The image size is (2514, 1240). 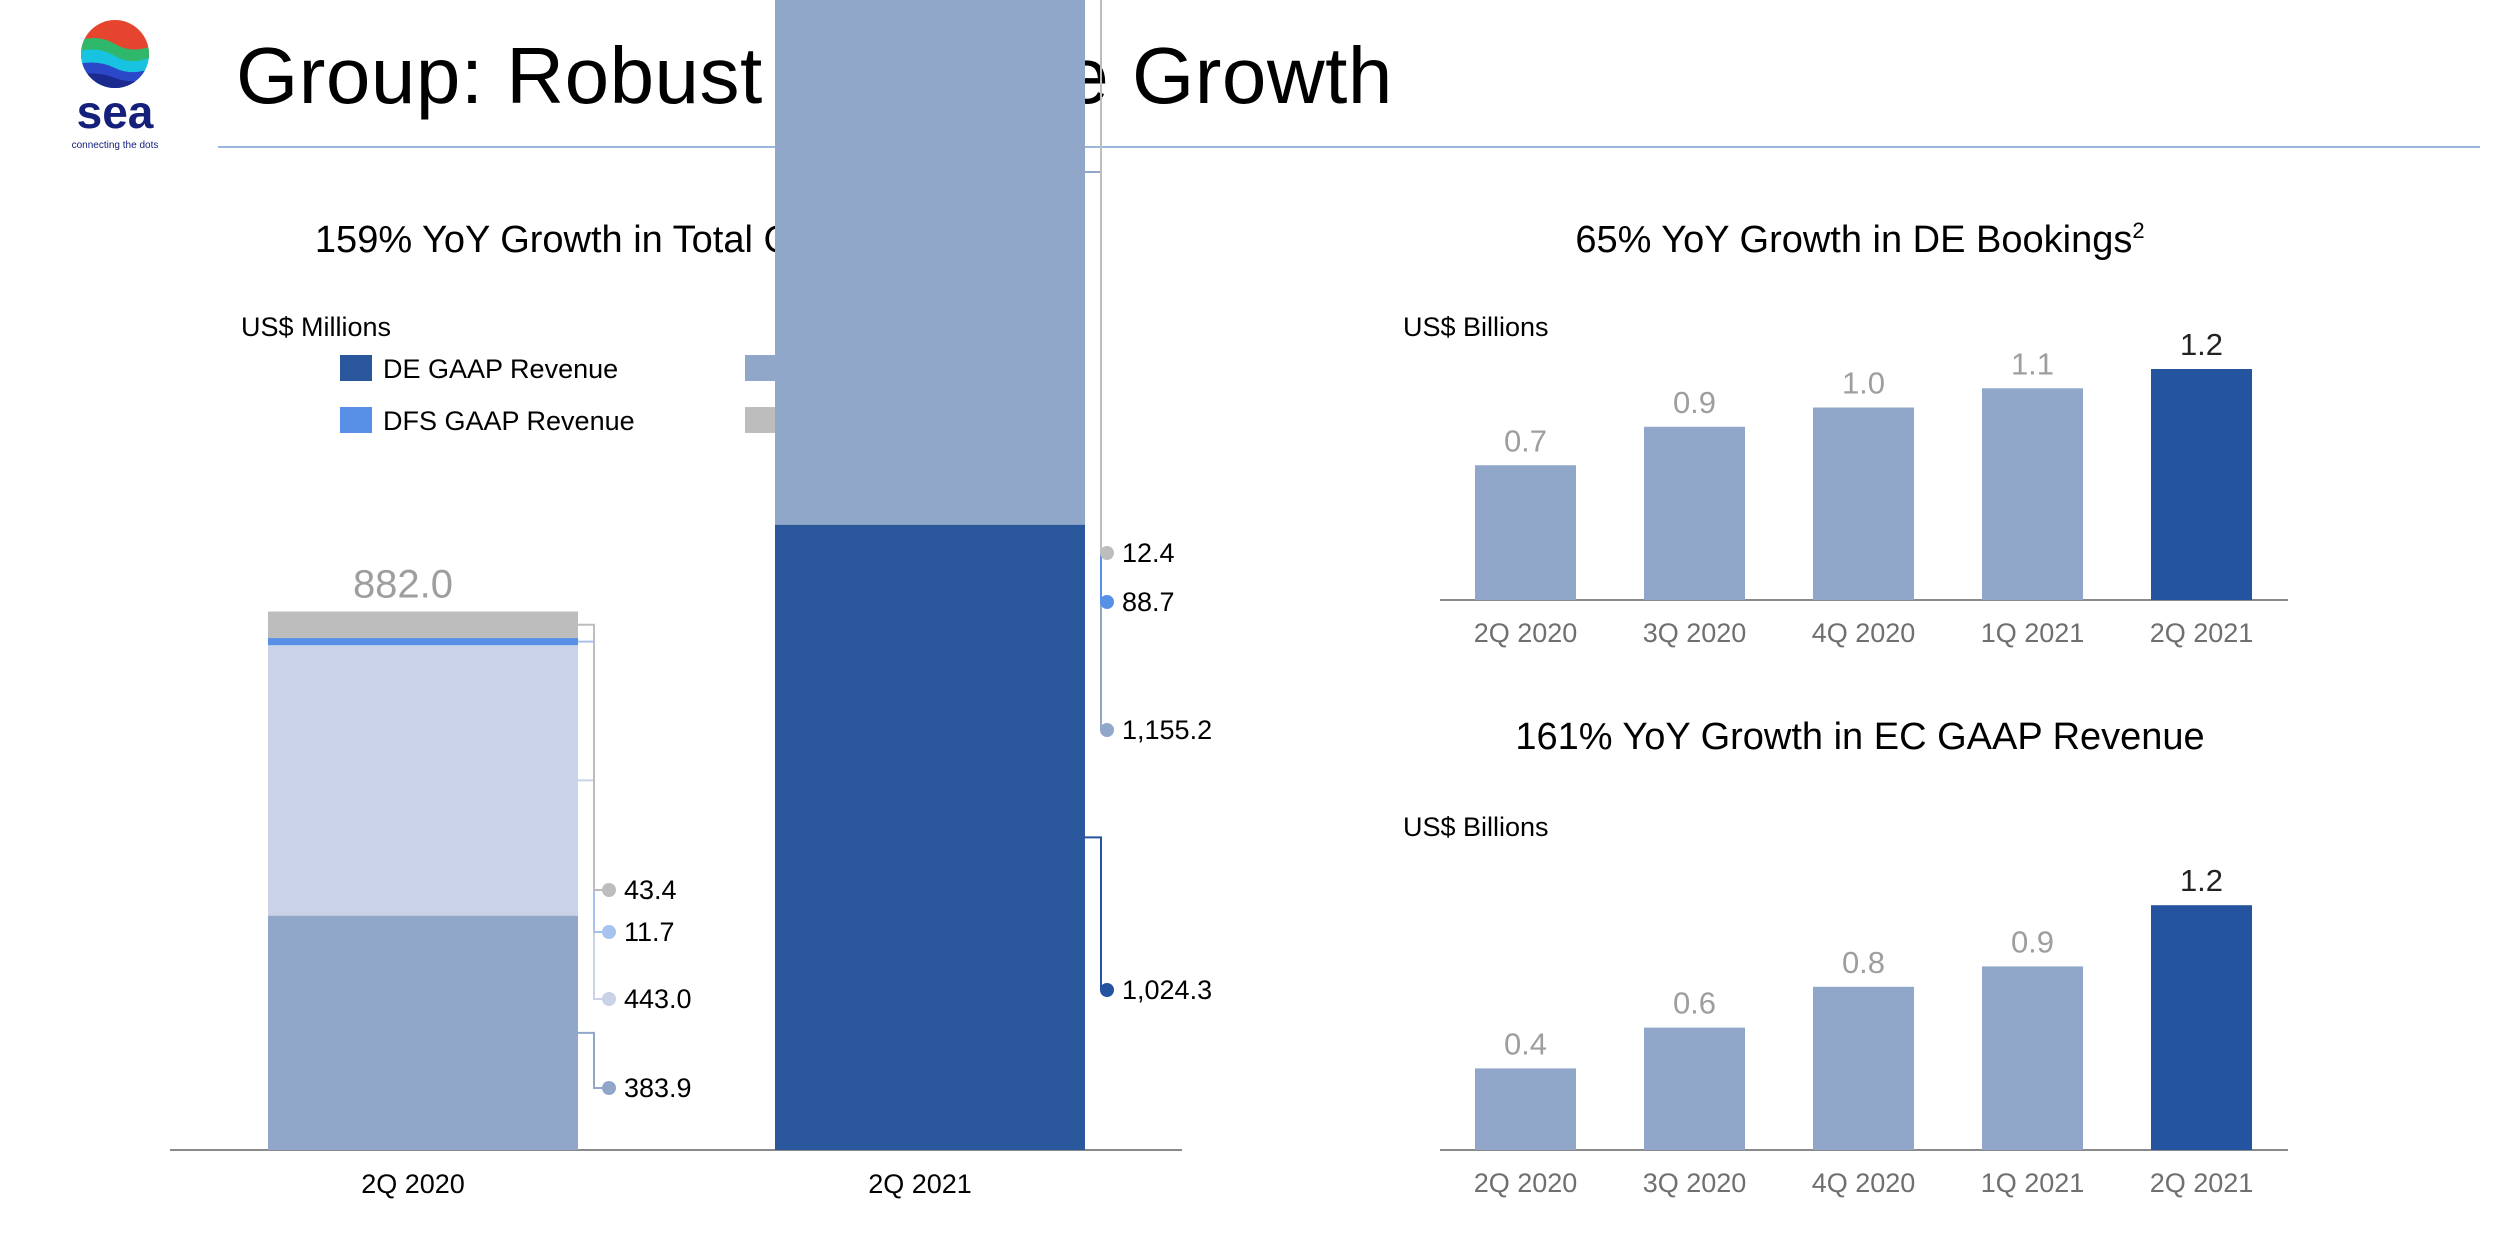 What do you see at coordinates (930, 262) in the screenshot?
I see `ec-segment-2q2021` at bounding box center [930, 262].